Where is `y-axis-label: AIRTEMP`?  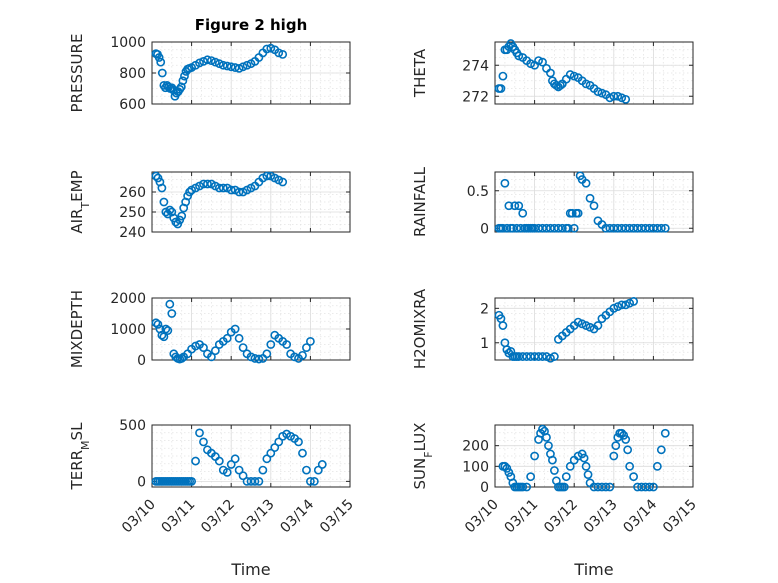 y-axis-label: AIRTEMP is located at coordinates (80, 201).